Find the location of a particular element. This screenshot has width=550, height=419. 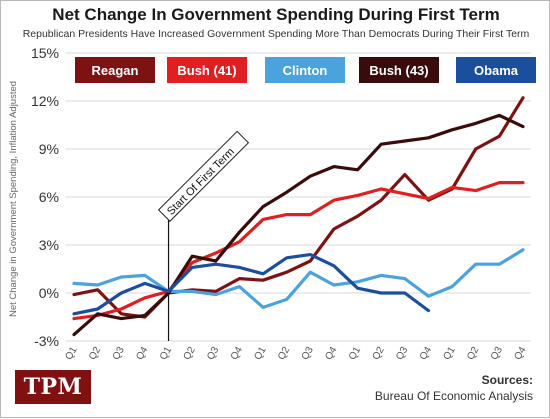

y-axis-ticks: -3% 0% 3% 6% 9% 12% 15% is located at coordinates (45, 197).